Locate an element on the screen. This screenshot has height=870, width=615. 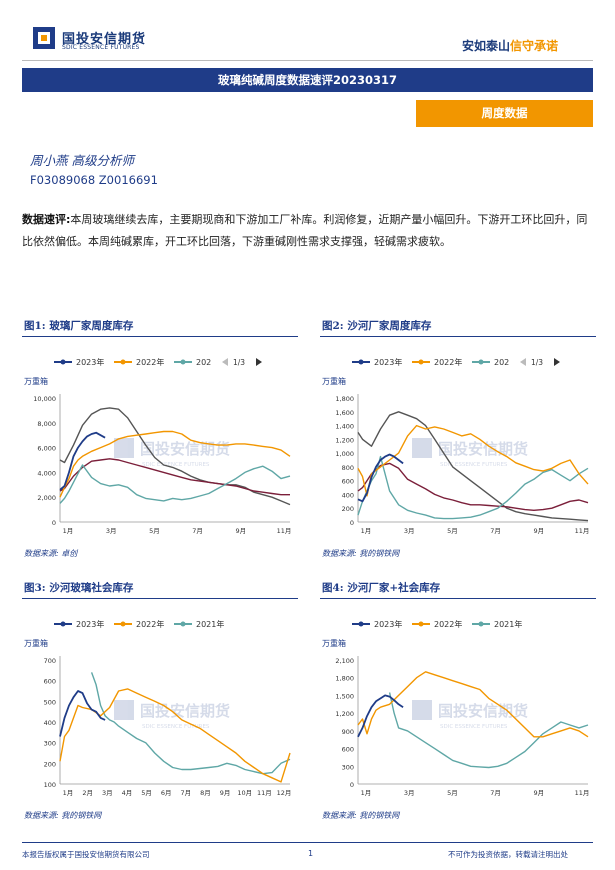
company-name-en: SDIC ESSENCE FUTURES is located at coordinates (101, 47).